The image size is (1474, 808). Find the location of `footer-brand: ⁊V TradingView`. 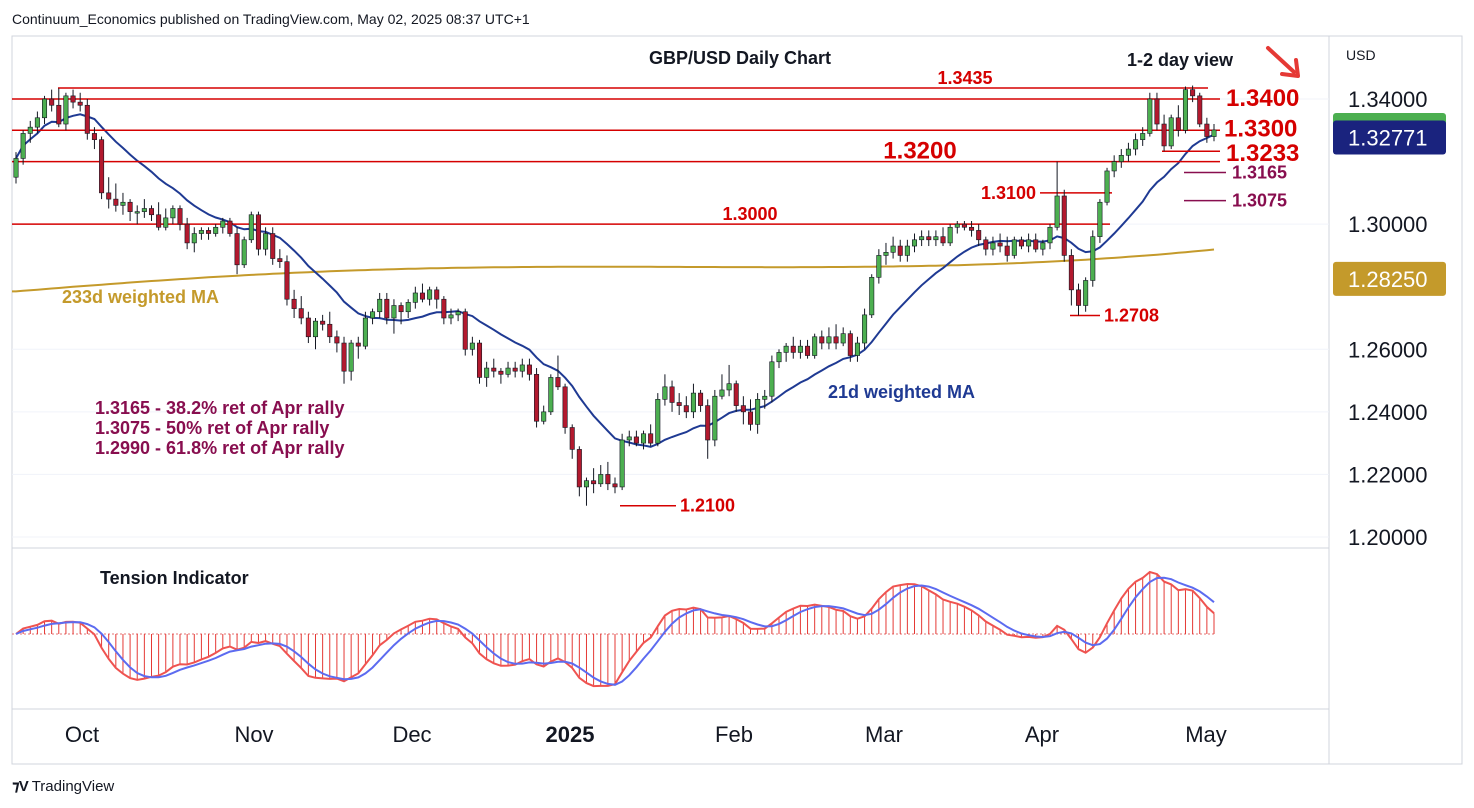

footer-brand: ⁊V TradingView is located at coordinates (63, 786).